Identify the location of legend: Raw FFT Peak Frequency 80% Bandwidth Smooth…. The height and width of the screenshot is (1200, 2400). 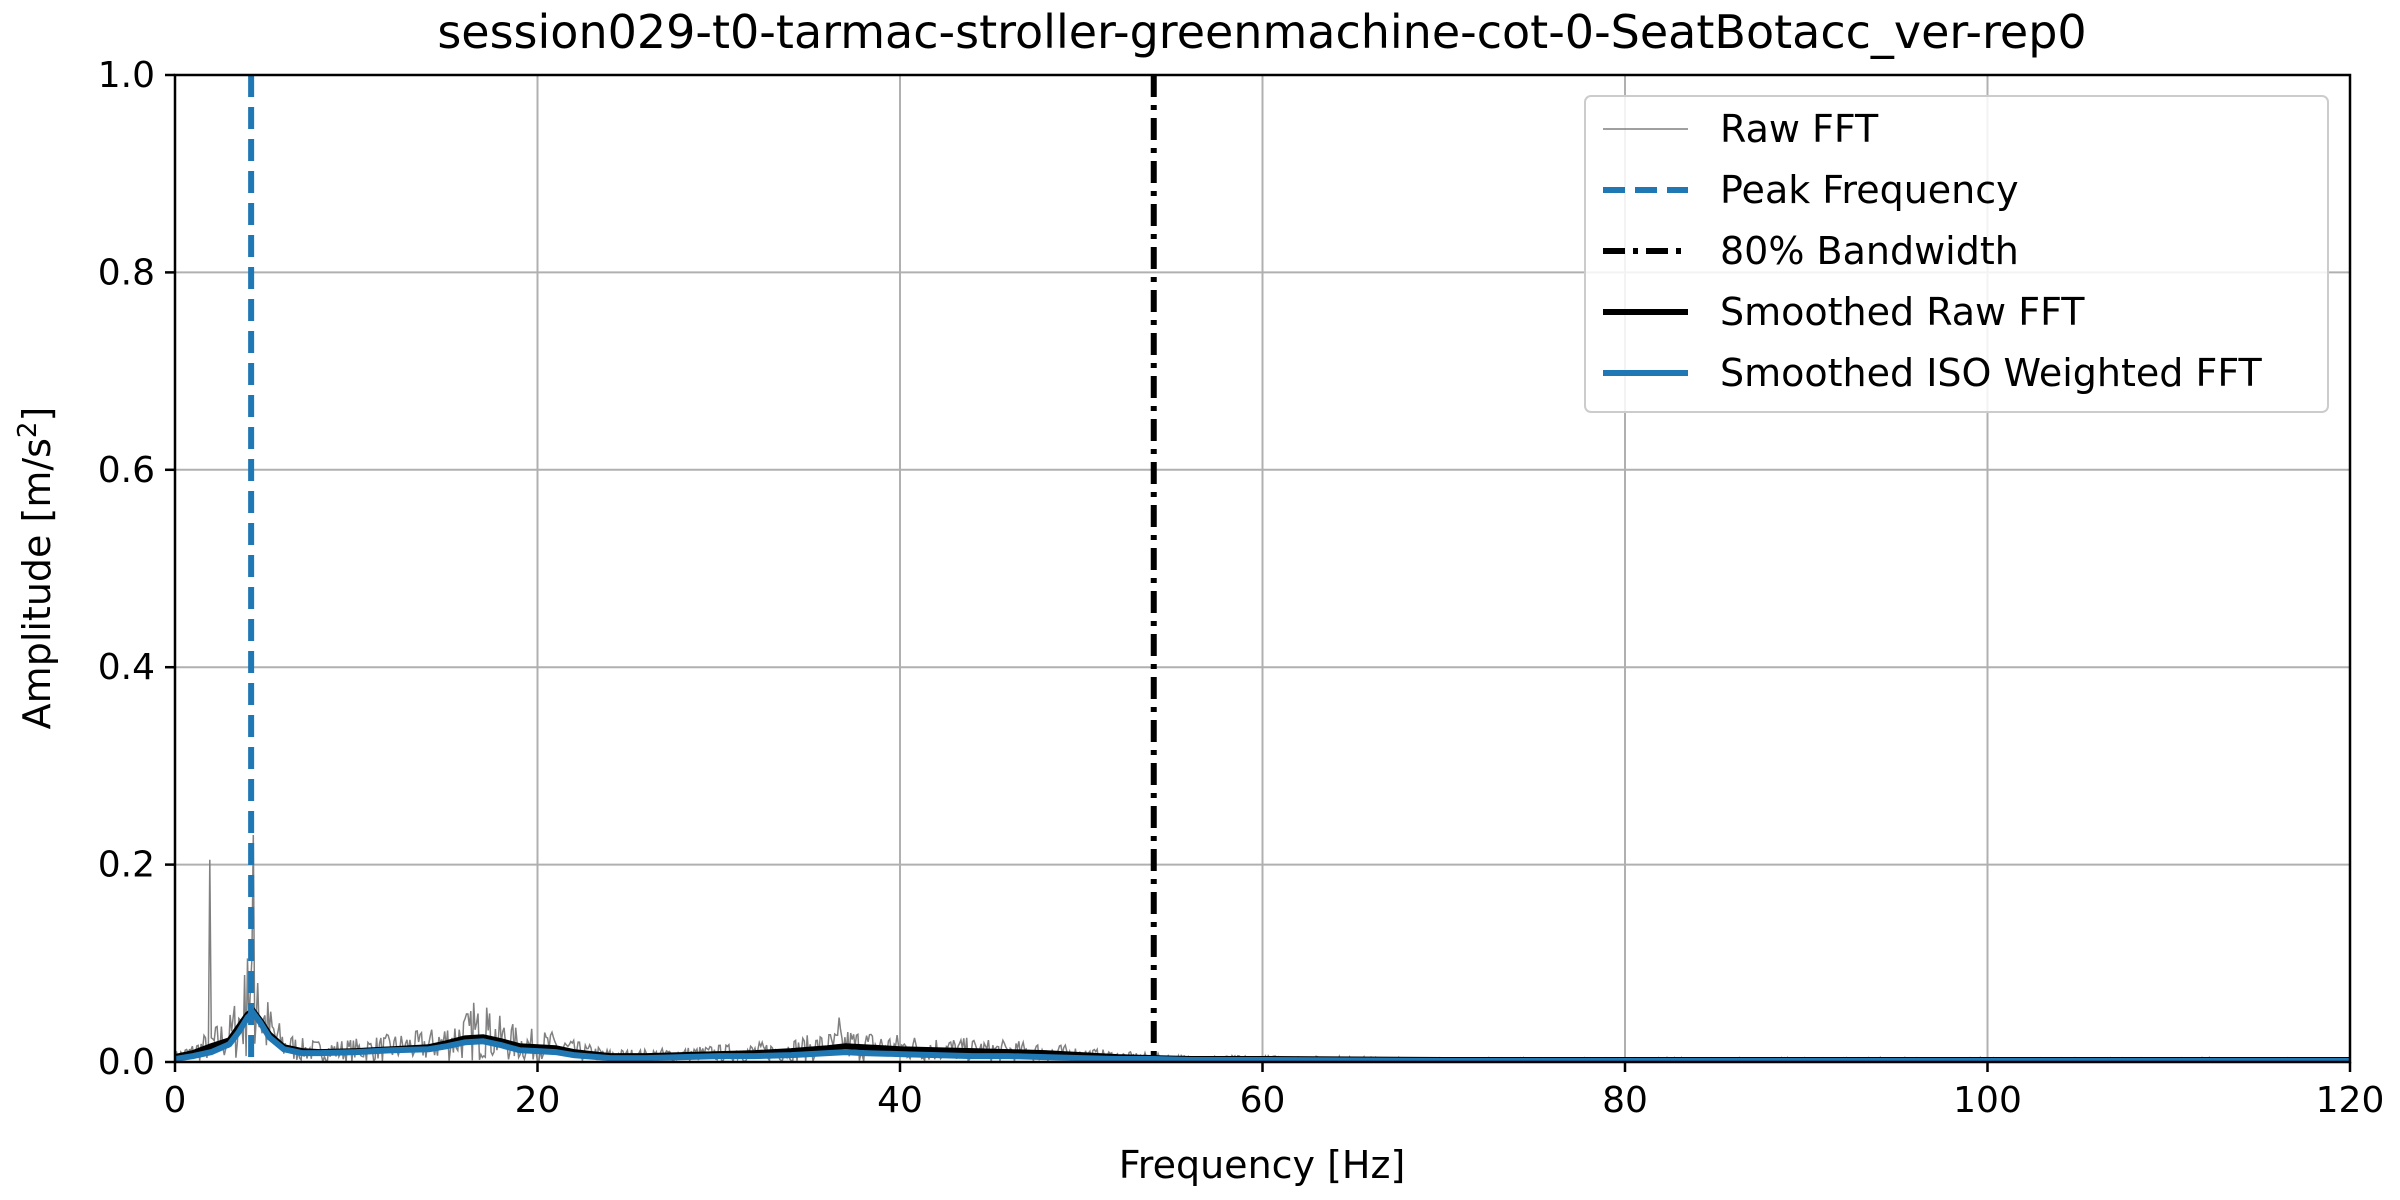
(1956, 254).